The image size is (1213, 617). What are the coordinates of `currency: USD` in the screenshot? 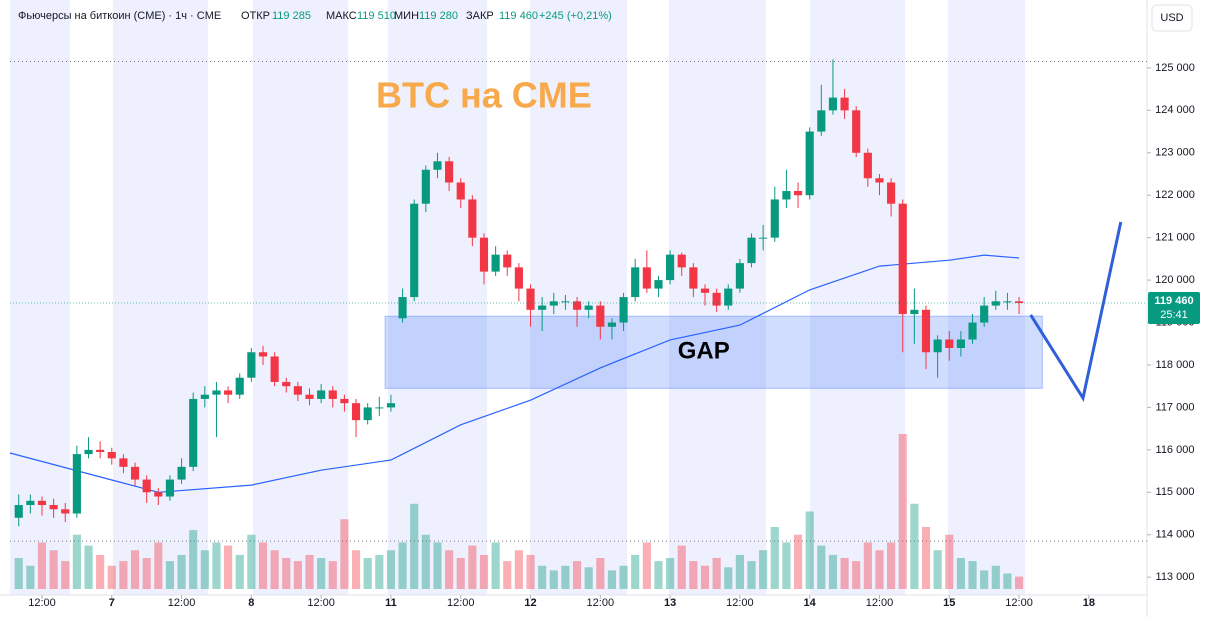 It's located at (1171, 18).